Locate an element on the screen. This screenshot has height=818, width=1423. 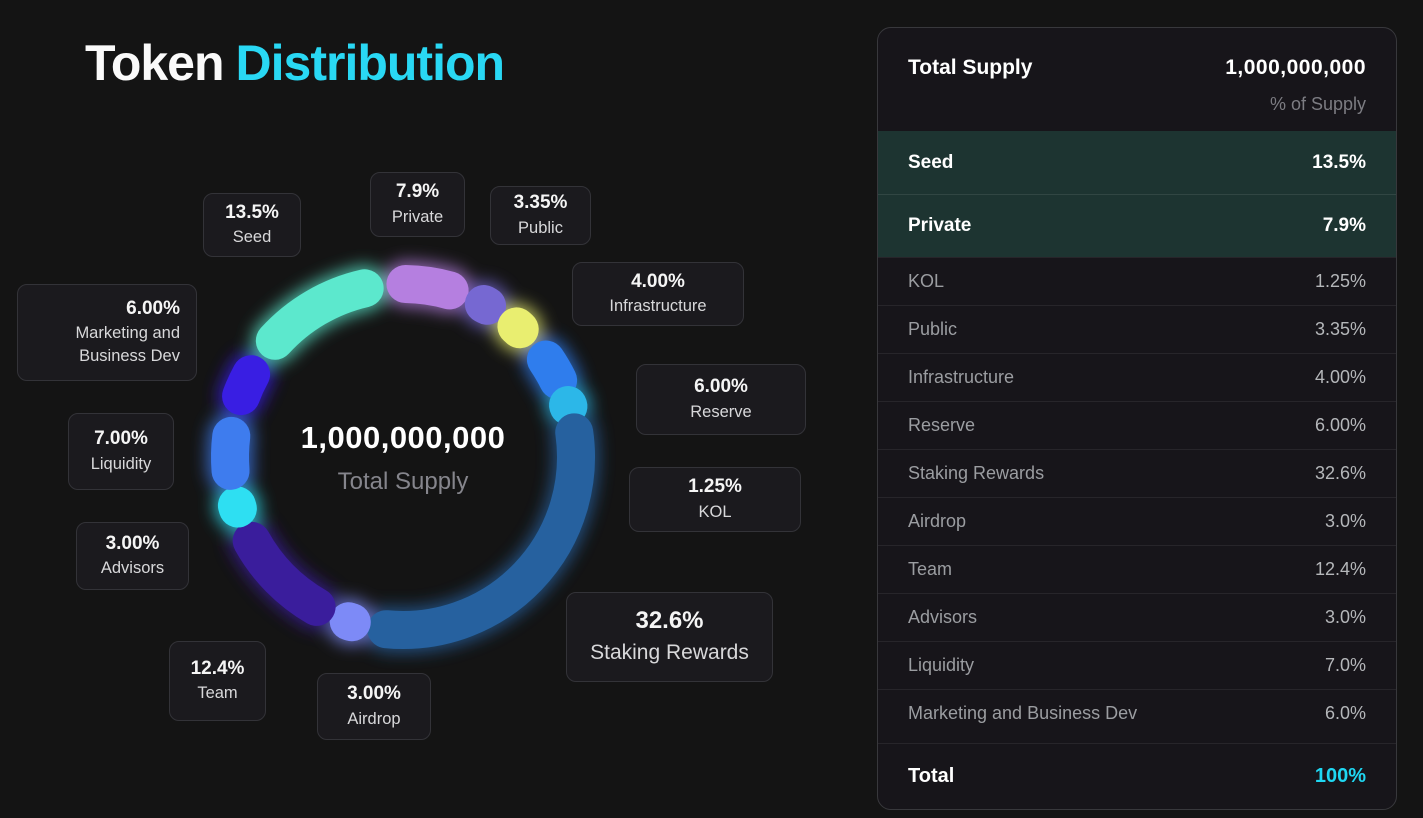
table-header-label: Total Supply is located at coordinates (970, 67).